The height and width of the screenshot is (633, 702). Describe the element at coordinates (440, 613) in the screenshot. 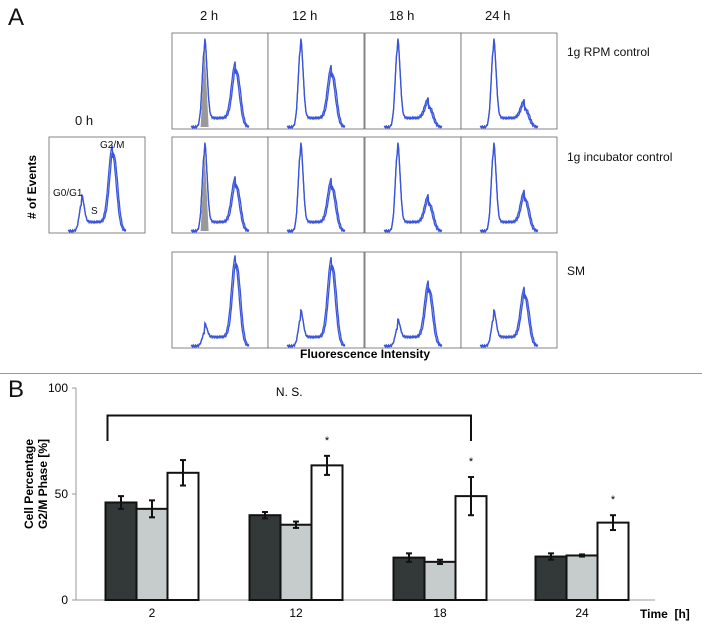

I see `x-tick-label: 18` at that location.